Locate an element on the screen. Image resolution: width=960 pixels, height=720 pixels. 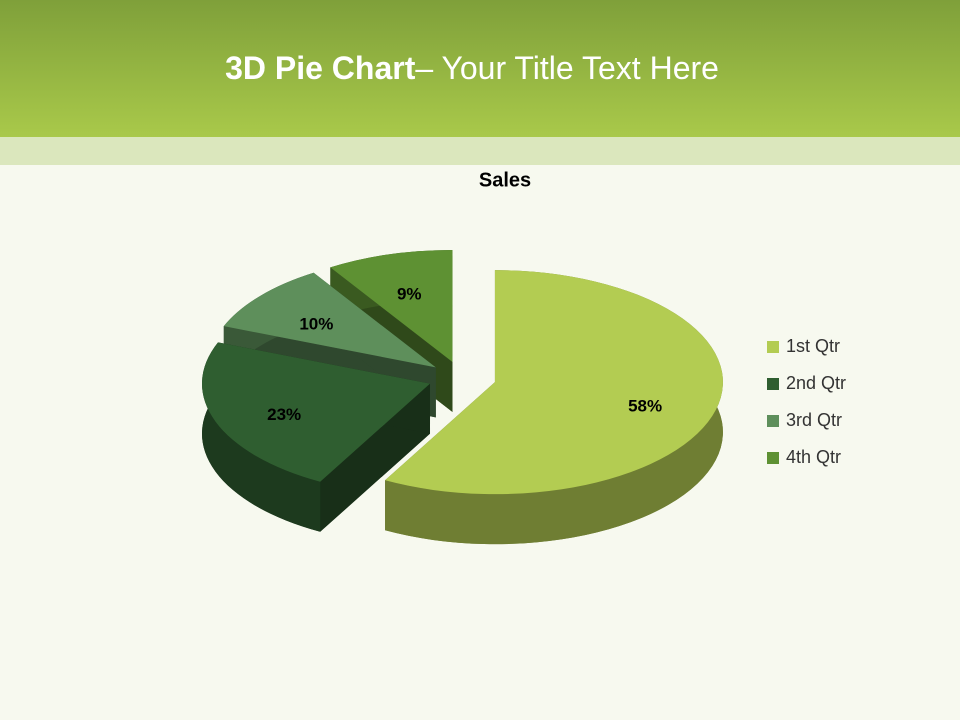
title-rest: – Your Title Text Here is located at coordinates (567, 68).